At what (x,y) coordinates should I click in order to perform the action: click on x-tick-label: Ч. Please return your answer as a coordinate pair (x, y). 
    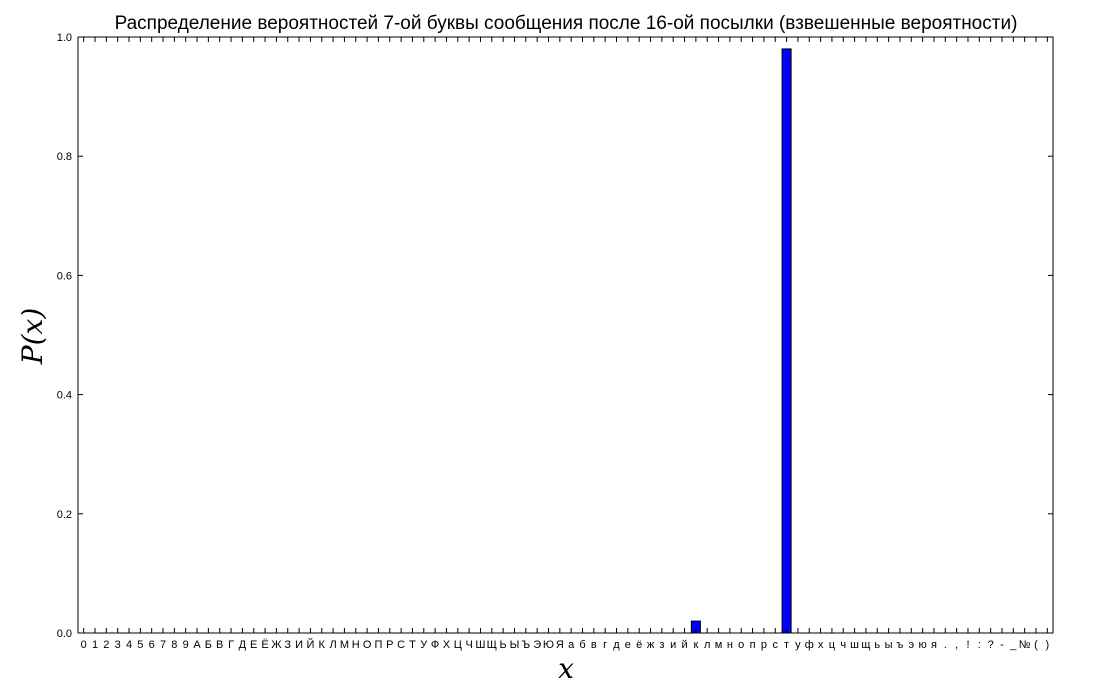
    Looking at the image, I should click on (468, 645).